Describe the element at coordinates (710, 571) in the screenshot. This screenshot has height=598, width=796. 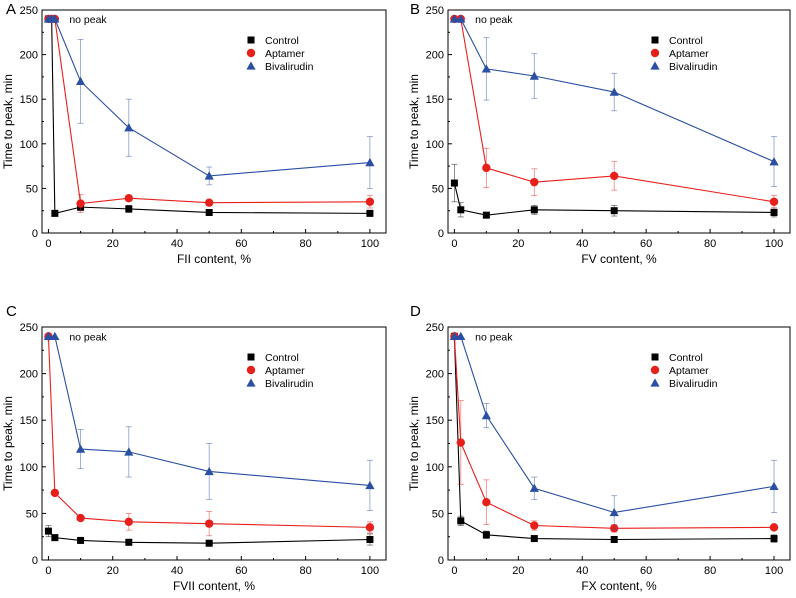
I see `x-tick-label: 80` at that location.